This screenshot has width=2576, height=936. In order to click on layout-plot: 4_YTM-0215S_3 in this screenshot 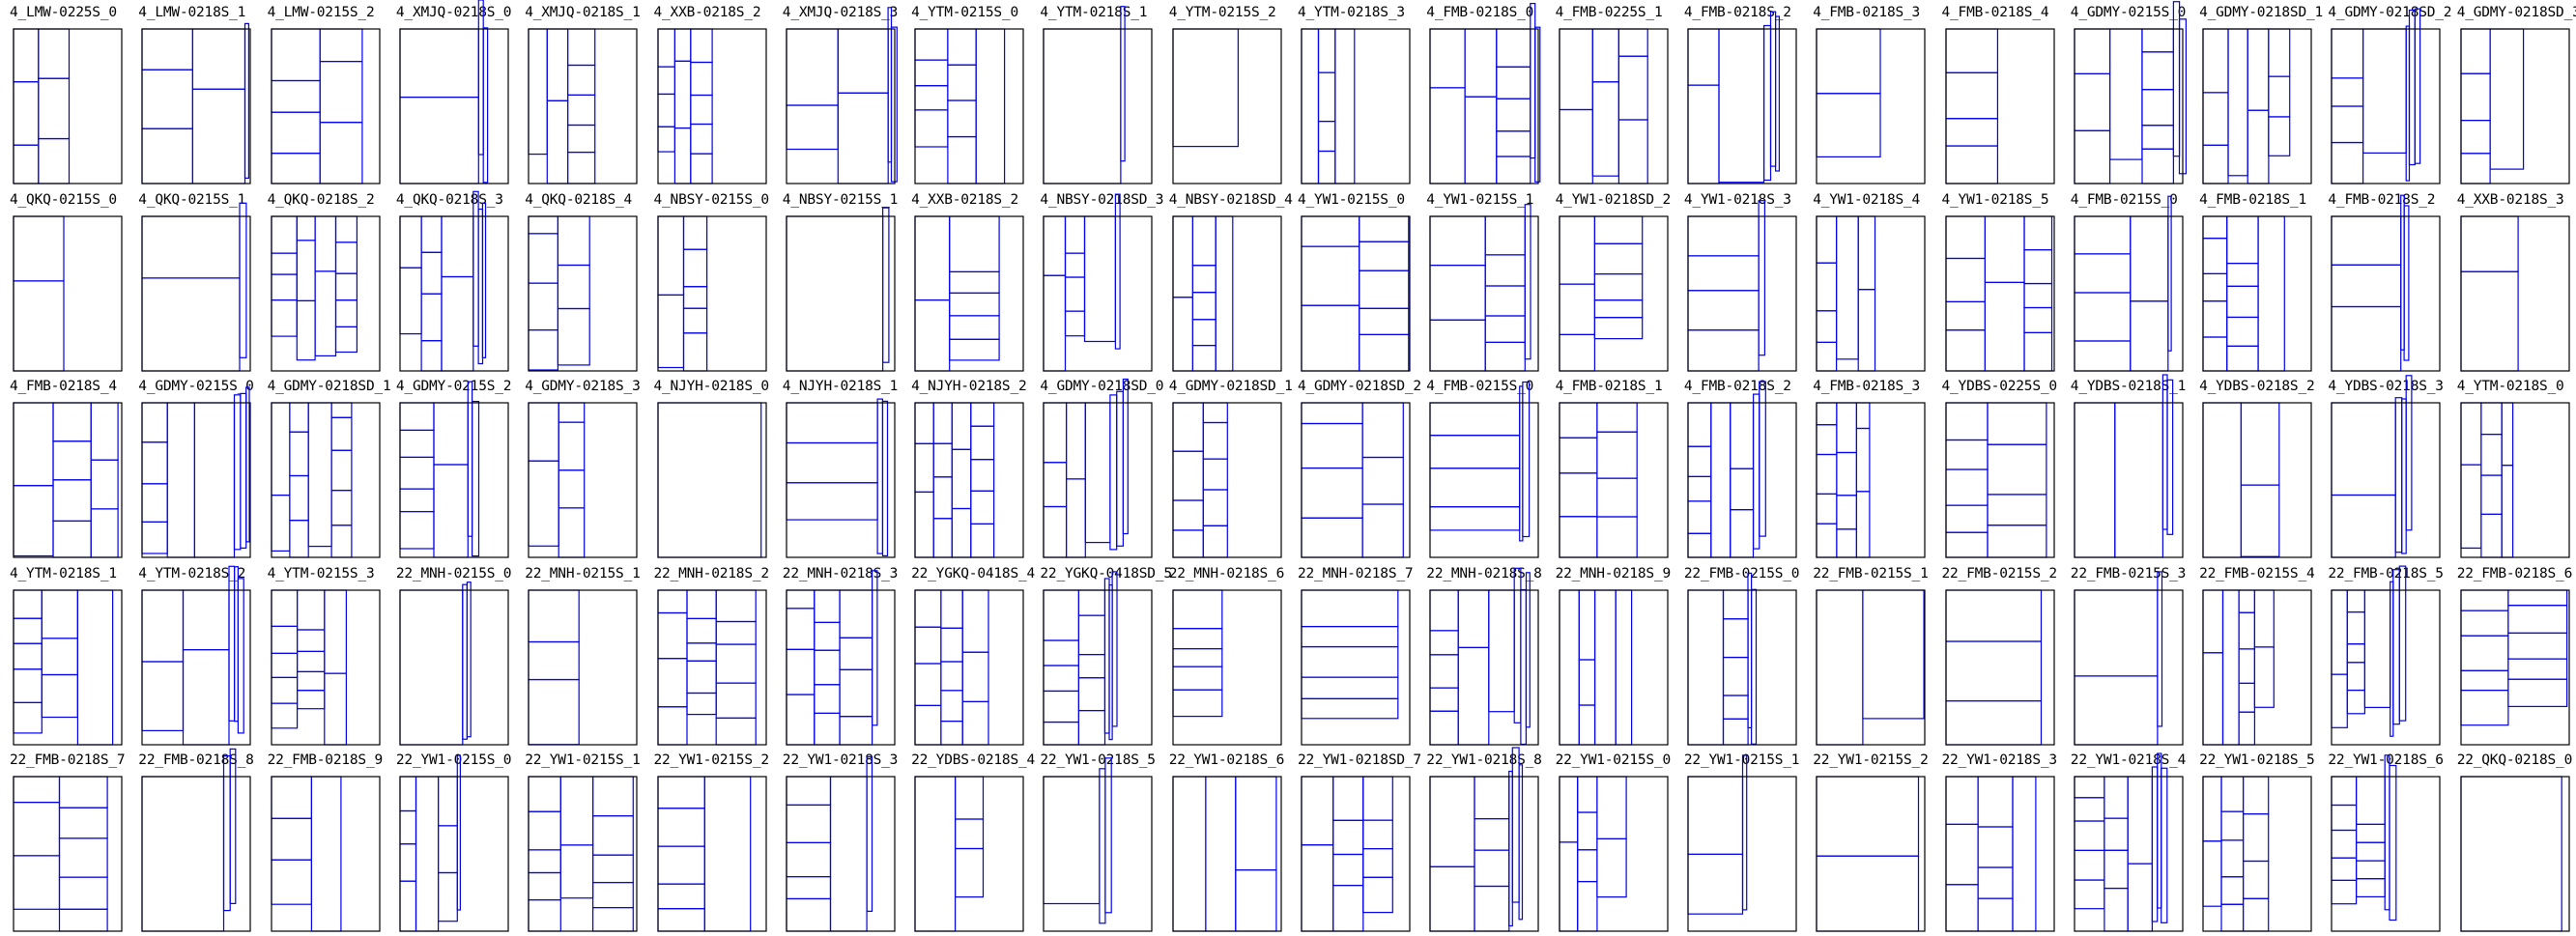, I will do `click(322, 655)`.